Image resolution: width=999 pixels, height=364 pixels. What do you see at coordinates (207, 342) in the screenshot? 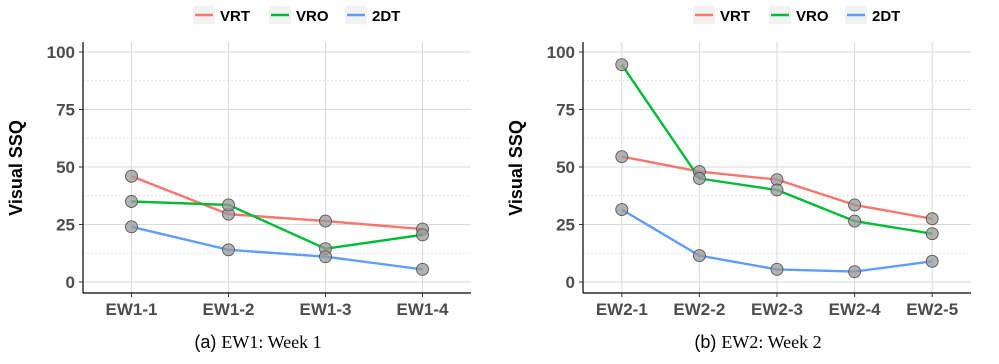
I see `caption-label: (a)` at bounding box center [207, 342].